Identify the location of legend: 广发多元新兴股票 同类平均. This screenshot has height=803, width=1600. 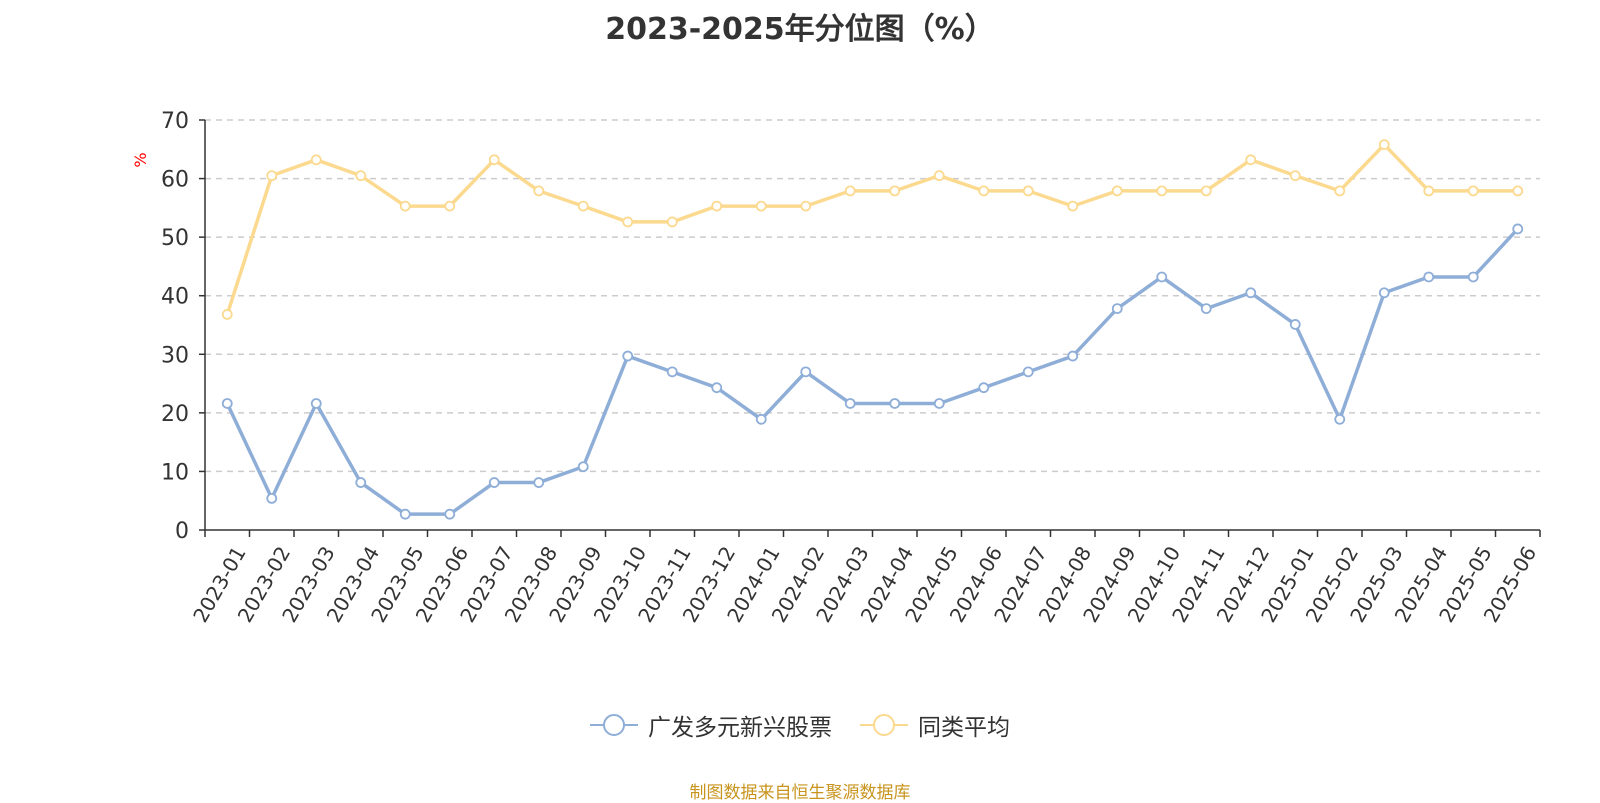
(800, 725).